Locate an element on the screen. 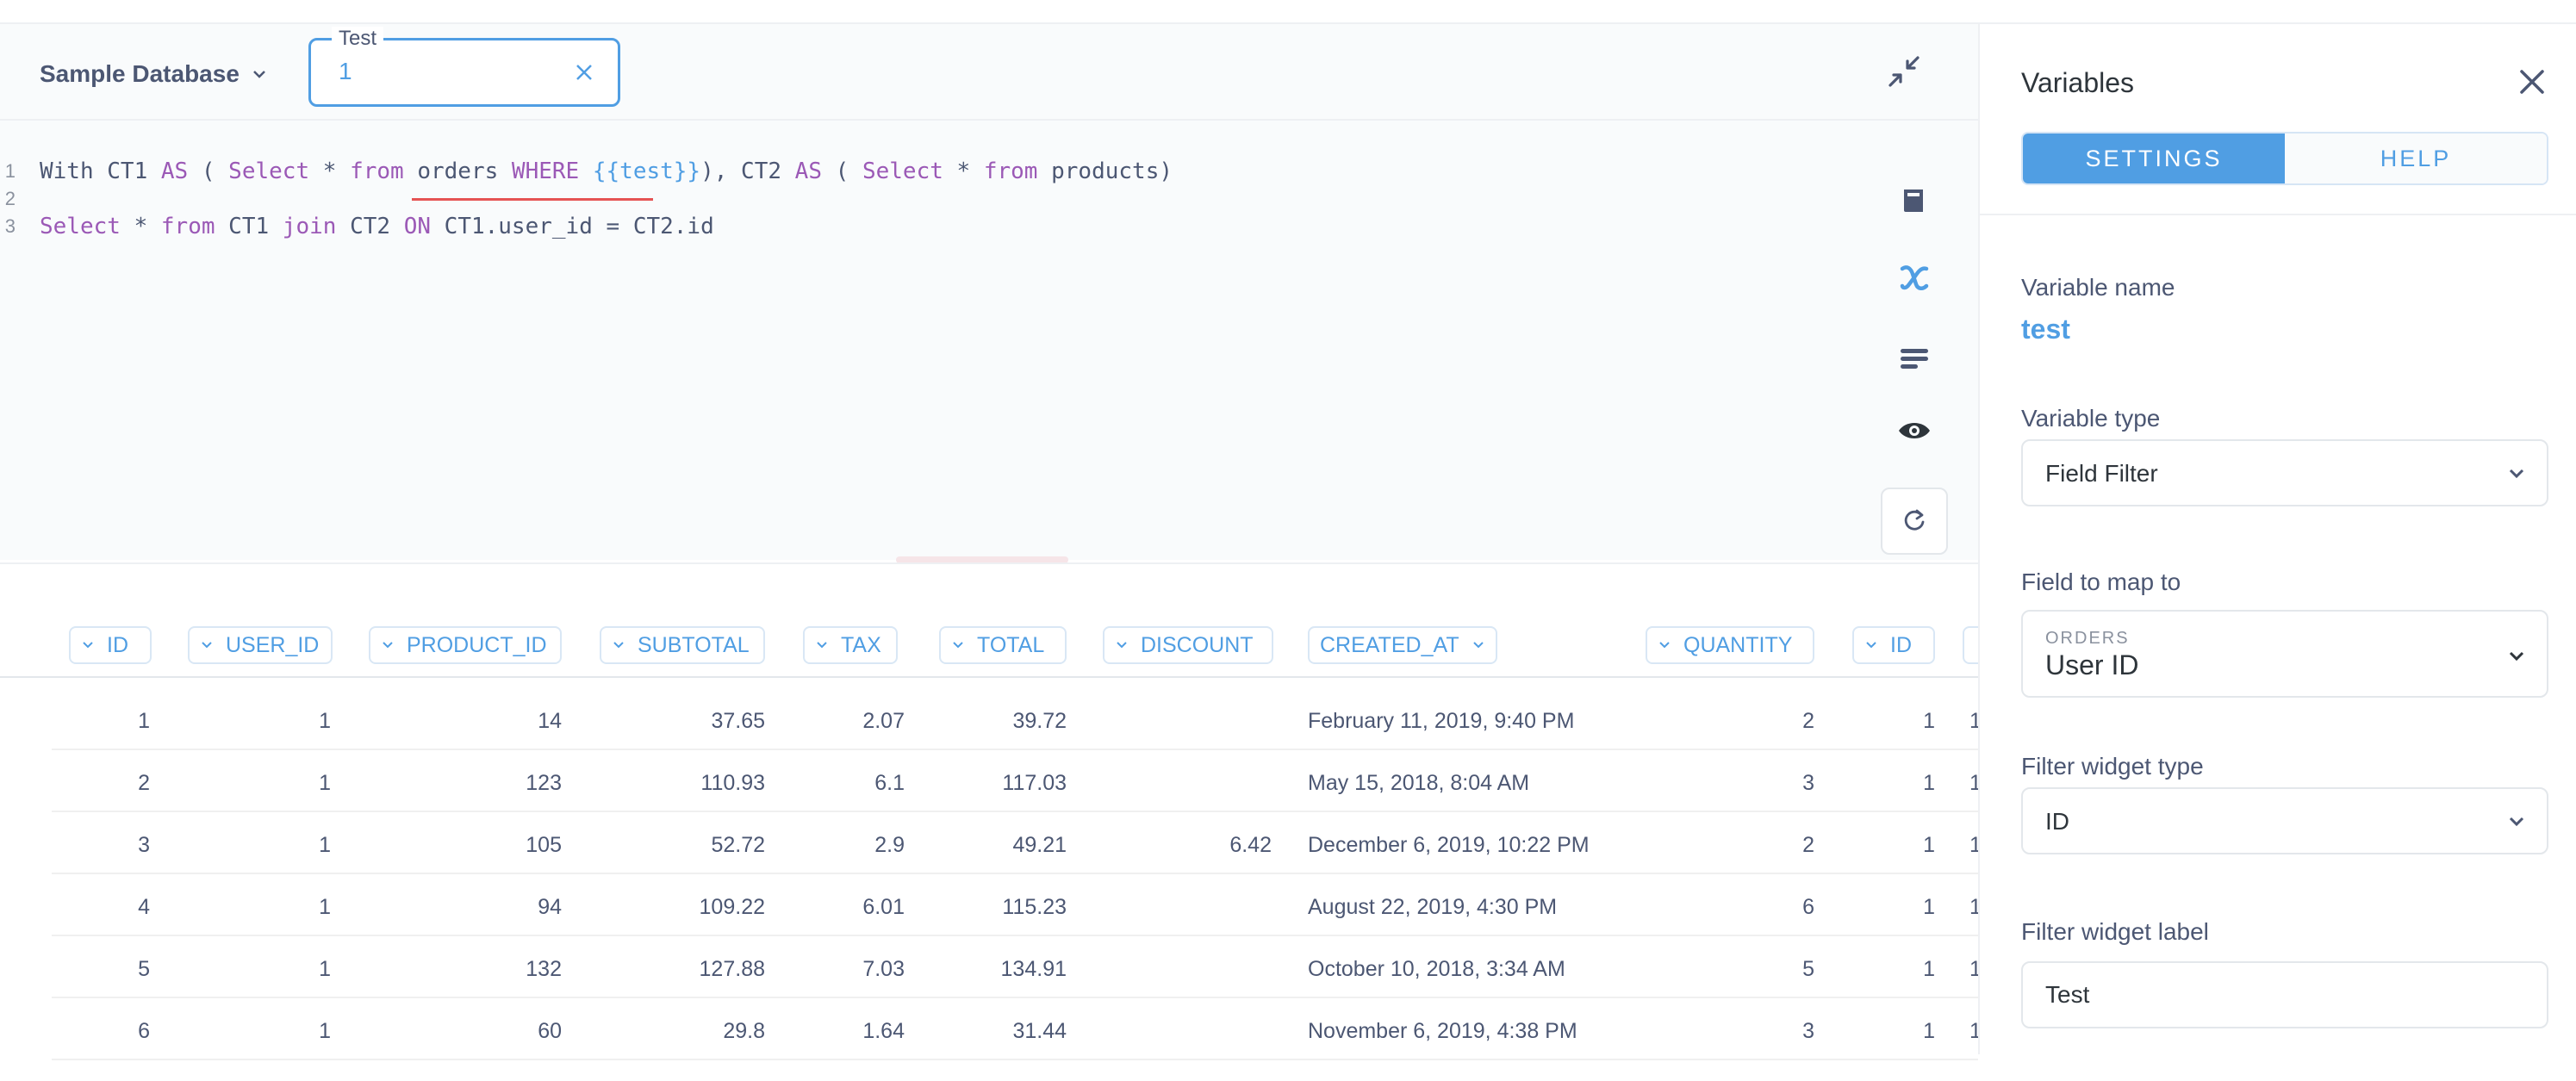 The image size is (2576, 1081). column-header-user-id: USER_ID is located at coordinates (261, 645).